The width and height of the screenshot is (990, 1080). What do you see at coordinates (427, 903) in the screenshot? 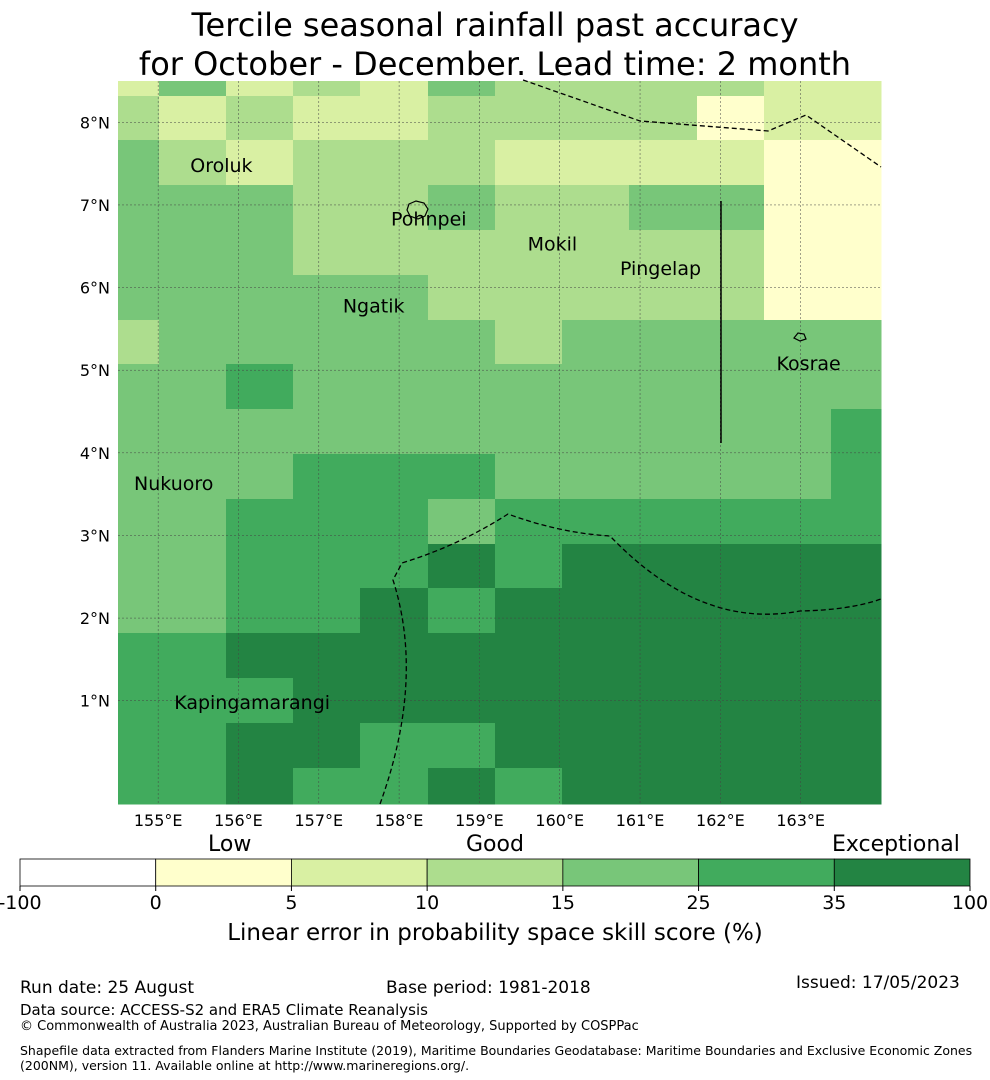
I see `colorbar-tick-label: 10` at bounding box center [427, 903].